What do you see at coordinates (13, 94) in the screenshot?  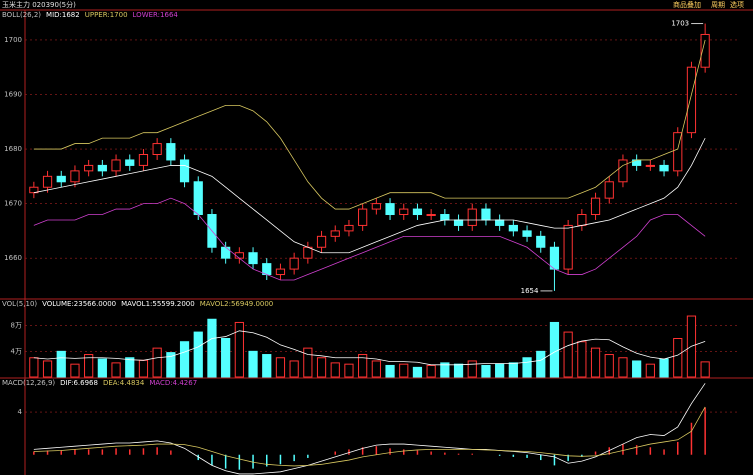 I see `y-tick-label: 1690` at bounding box center [13, 94].